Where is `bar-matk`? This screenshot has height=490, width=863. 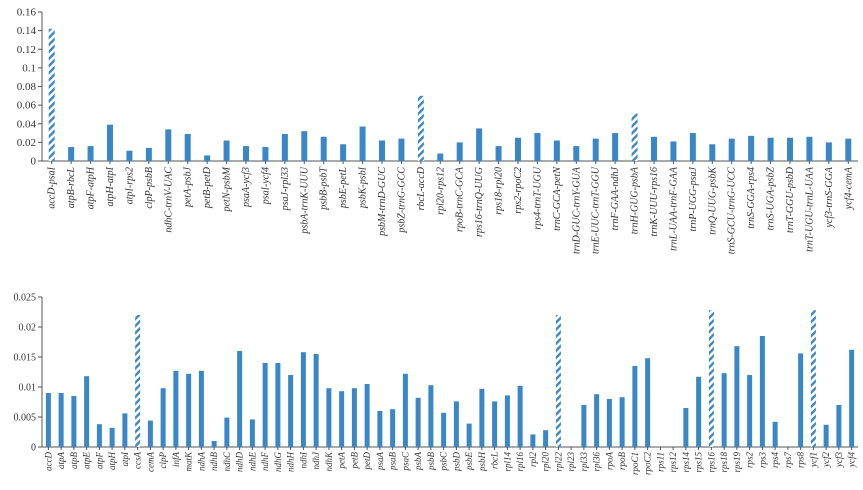 bar-matk is located at coordinates (189, 410).